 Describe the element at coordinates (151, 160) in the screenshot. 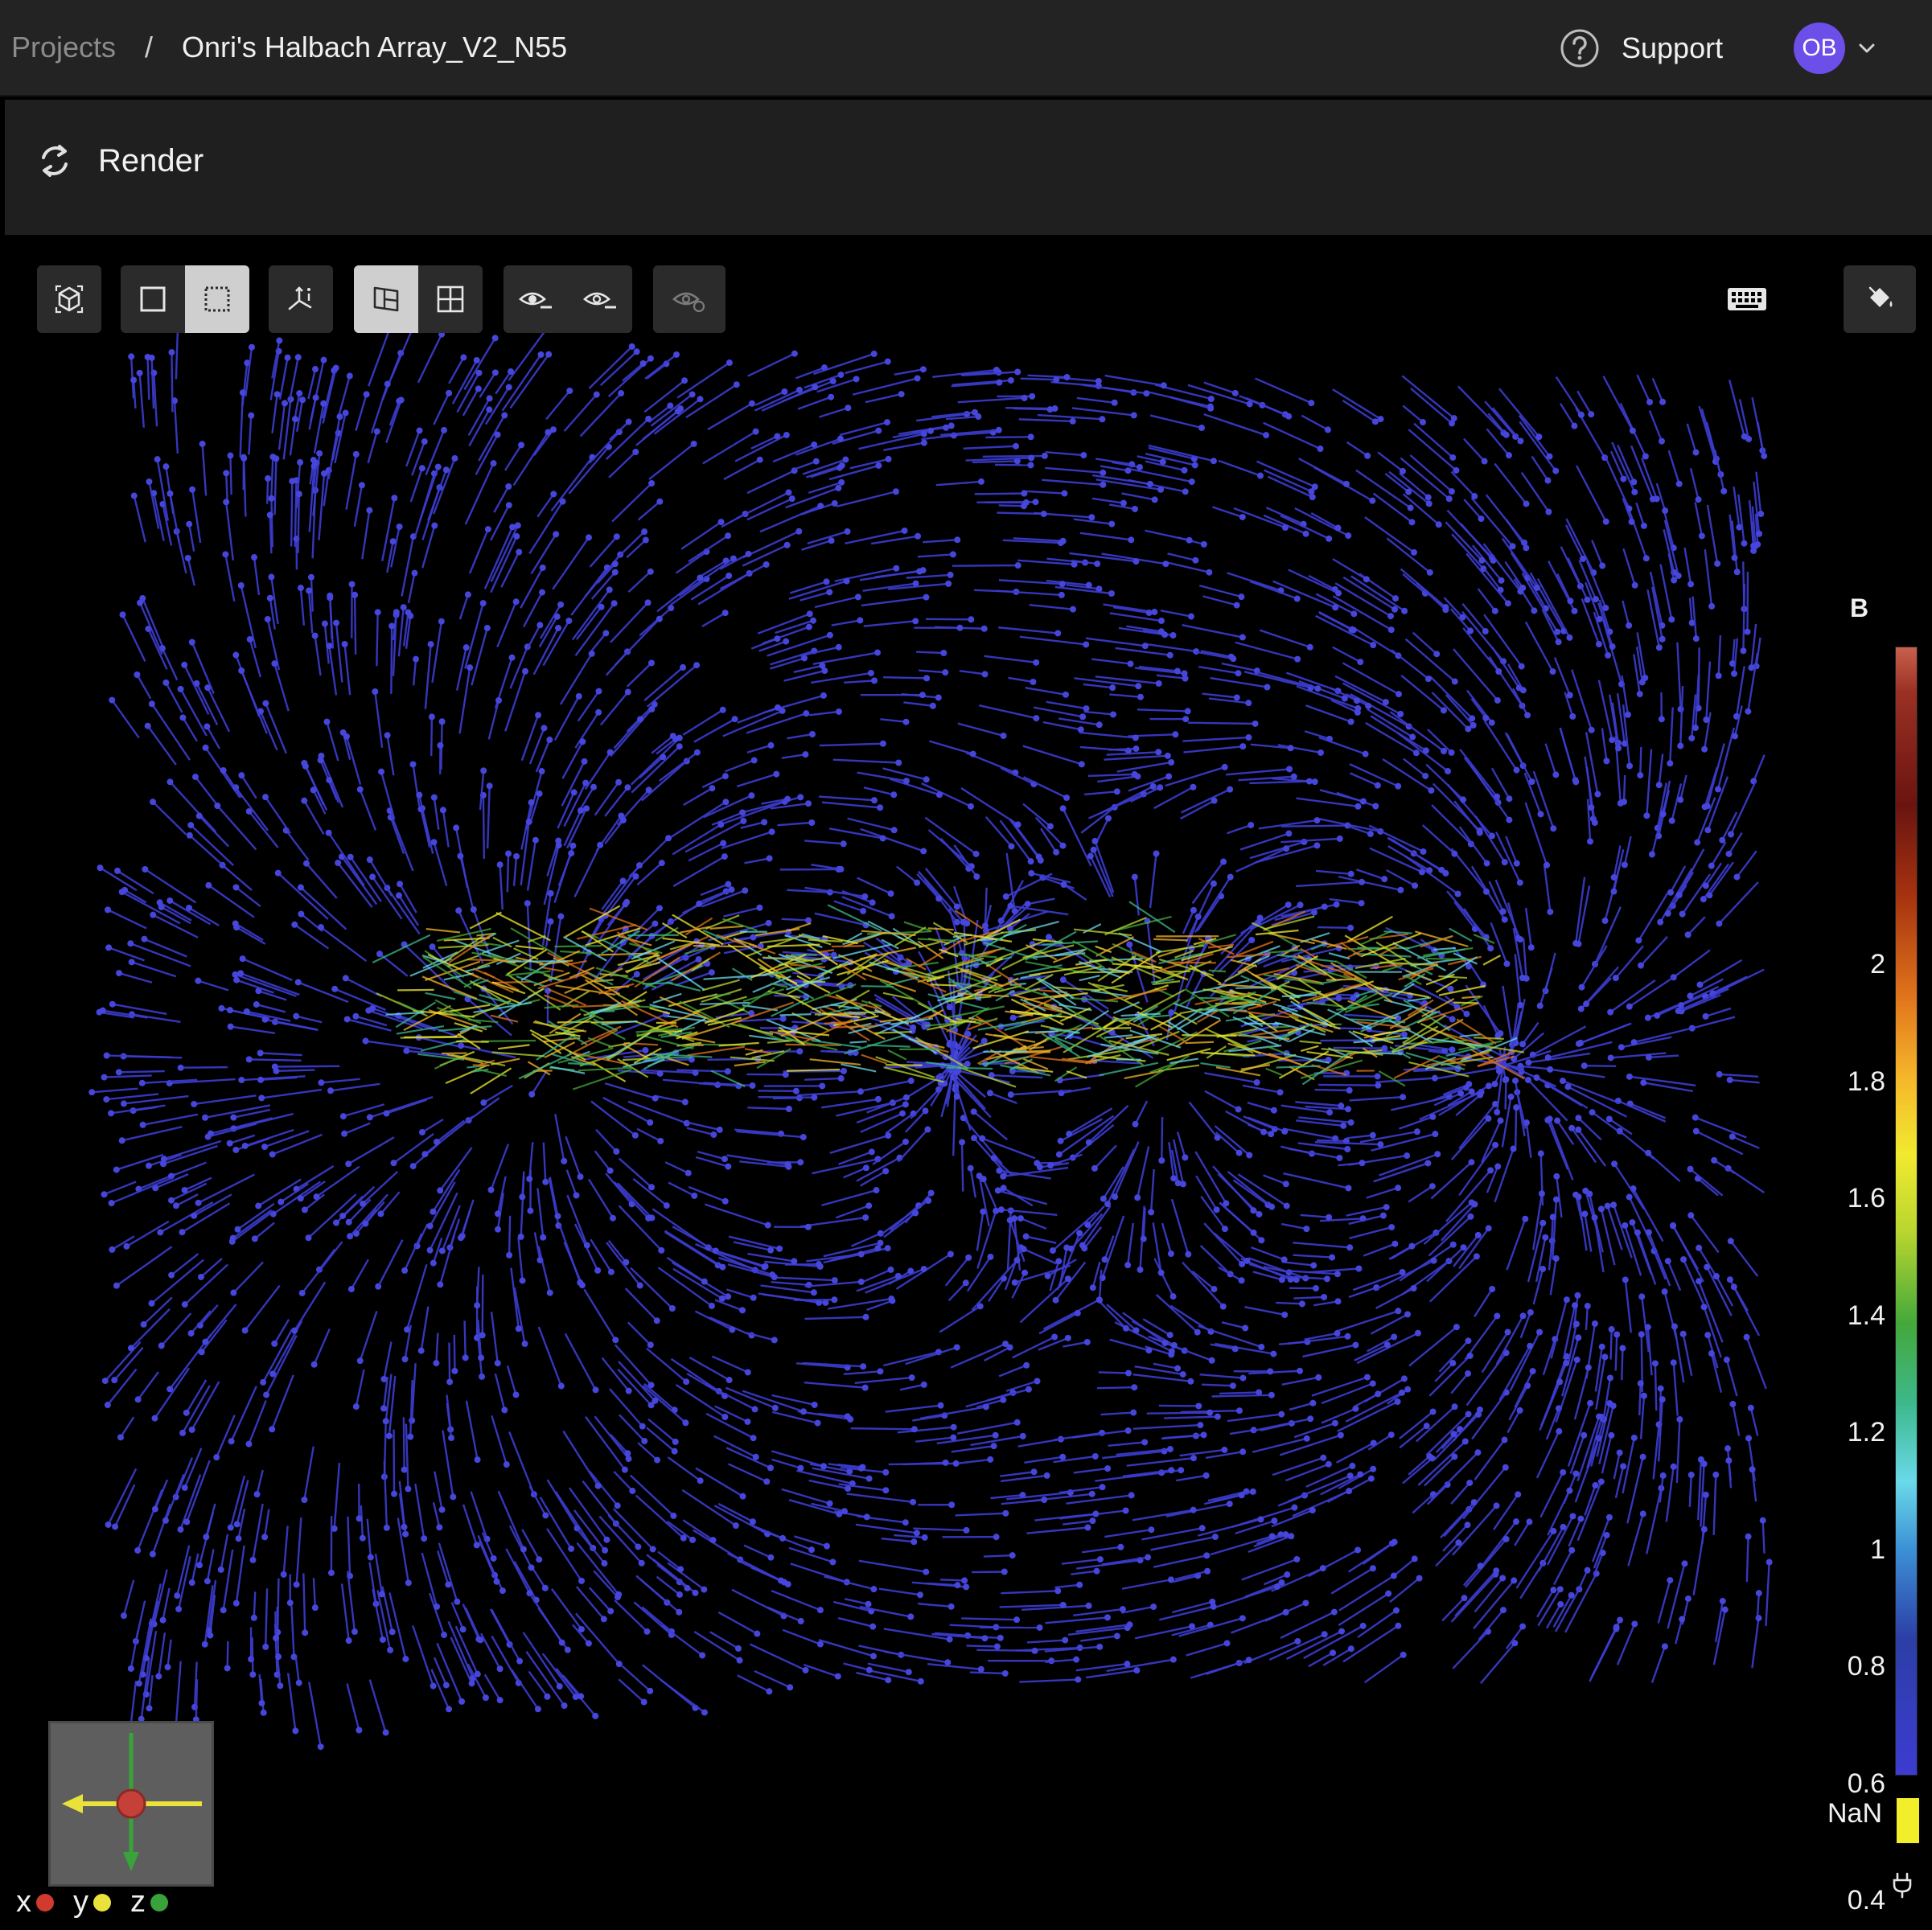

I see `render-label: Render` at that location.